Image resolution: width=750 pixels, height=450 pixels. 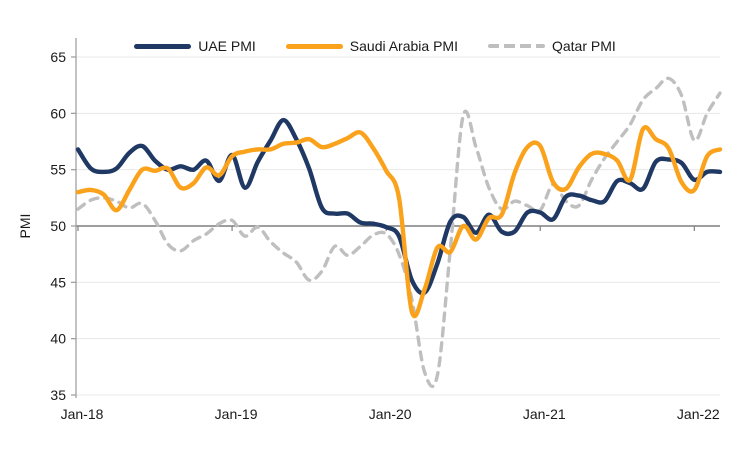 I want to click on y-tick-label-50: 50, so click(x=58, y=226).